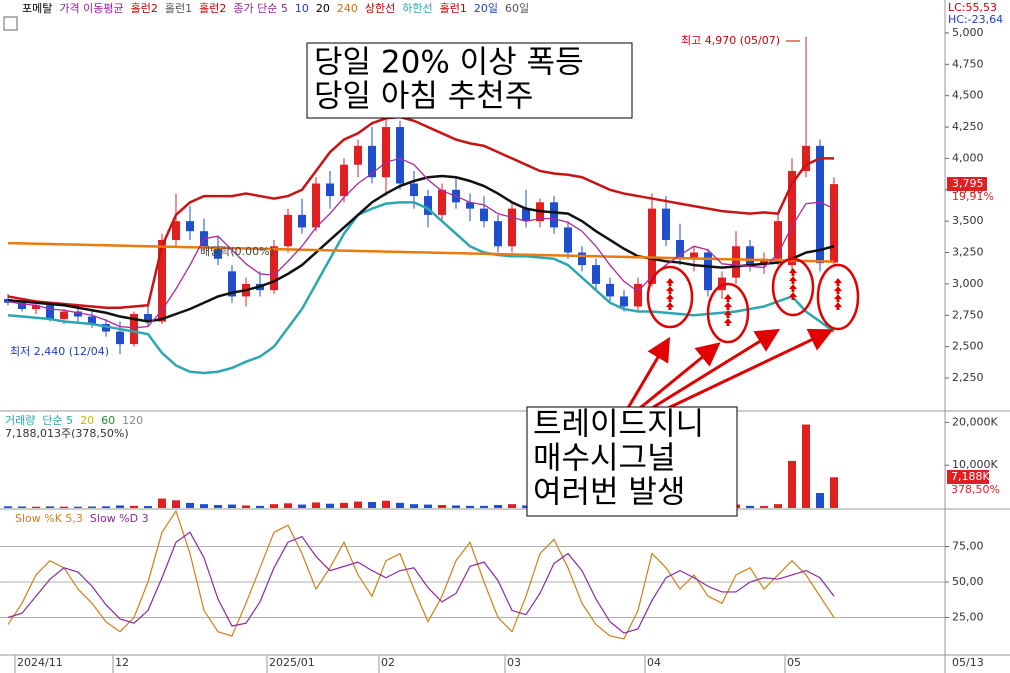  Describe the element at coordinates (968, 220) in the screenshot. I see `y-tick-label: 3,500` at that location.